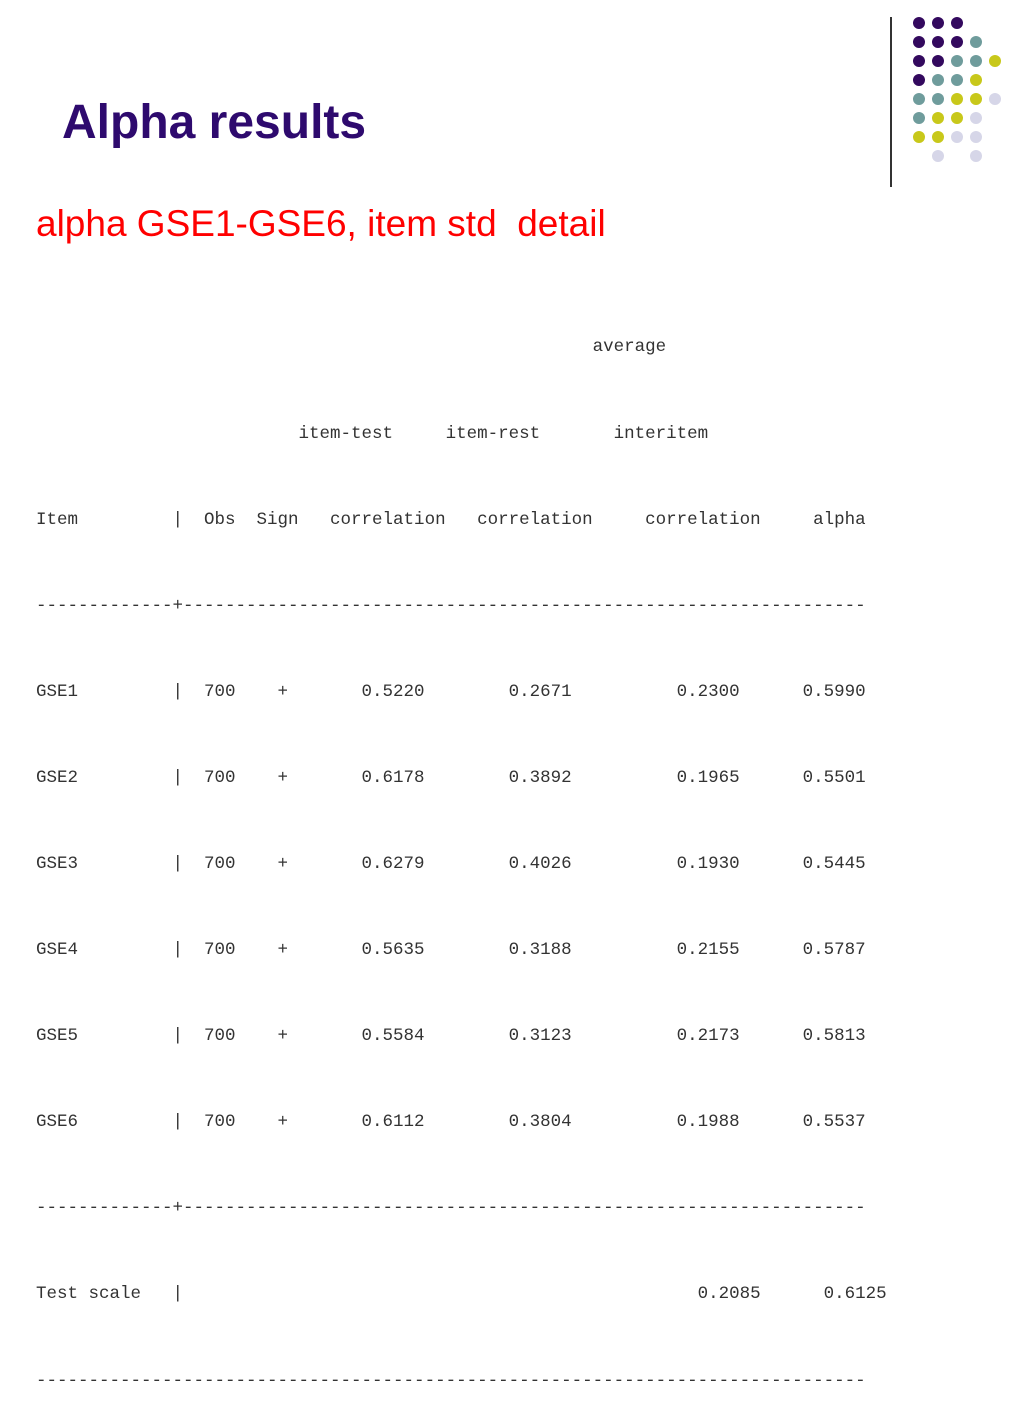  Describe the element at coordinates (451, 950) in the screenshot. I see `table-row-gse4: GSE4 | 700 + 0.5635 0.3188 0.2155 0.5787` at that location.